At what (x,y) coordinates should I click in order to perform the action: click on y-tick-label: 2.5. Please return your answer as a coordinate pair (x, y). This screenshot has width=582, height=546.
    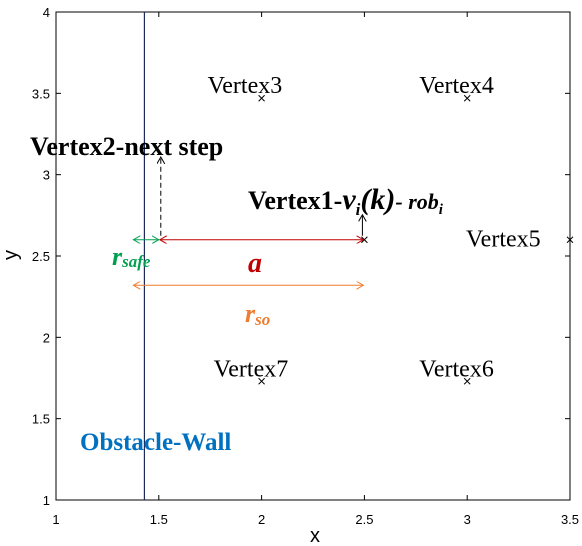
    Looking at the image, I should click on (41, 256).